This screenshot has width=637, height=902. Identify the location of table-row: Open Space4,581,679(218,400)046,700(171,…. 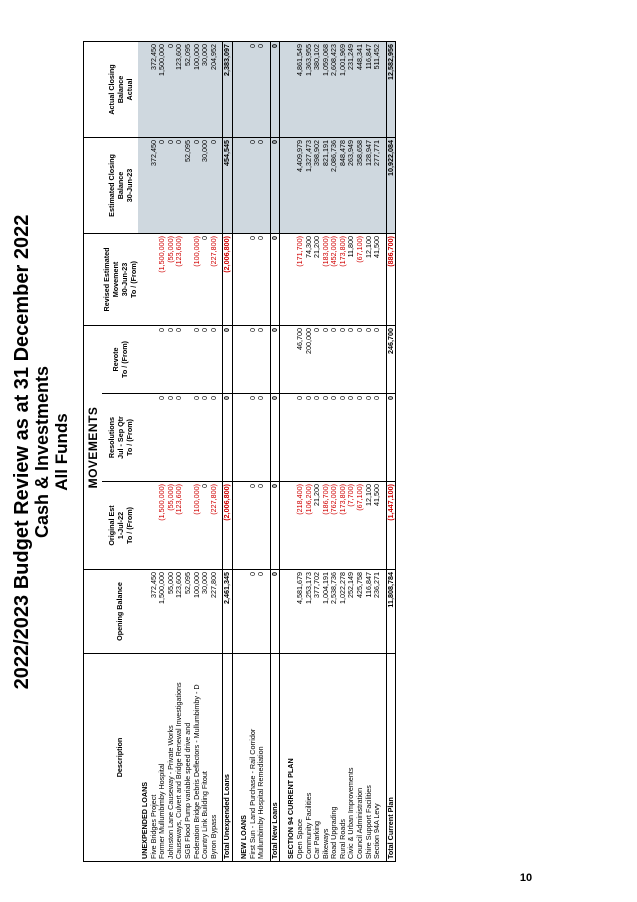
(300, 451).